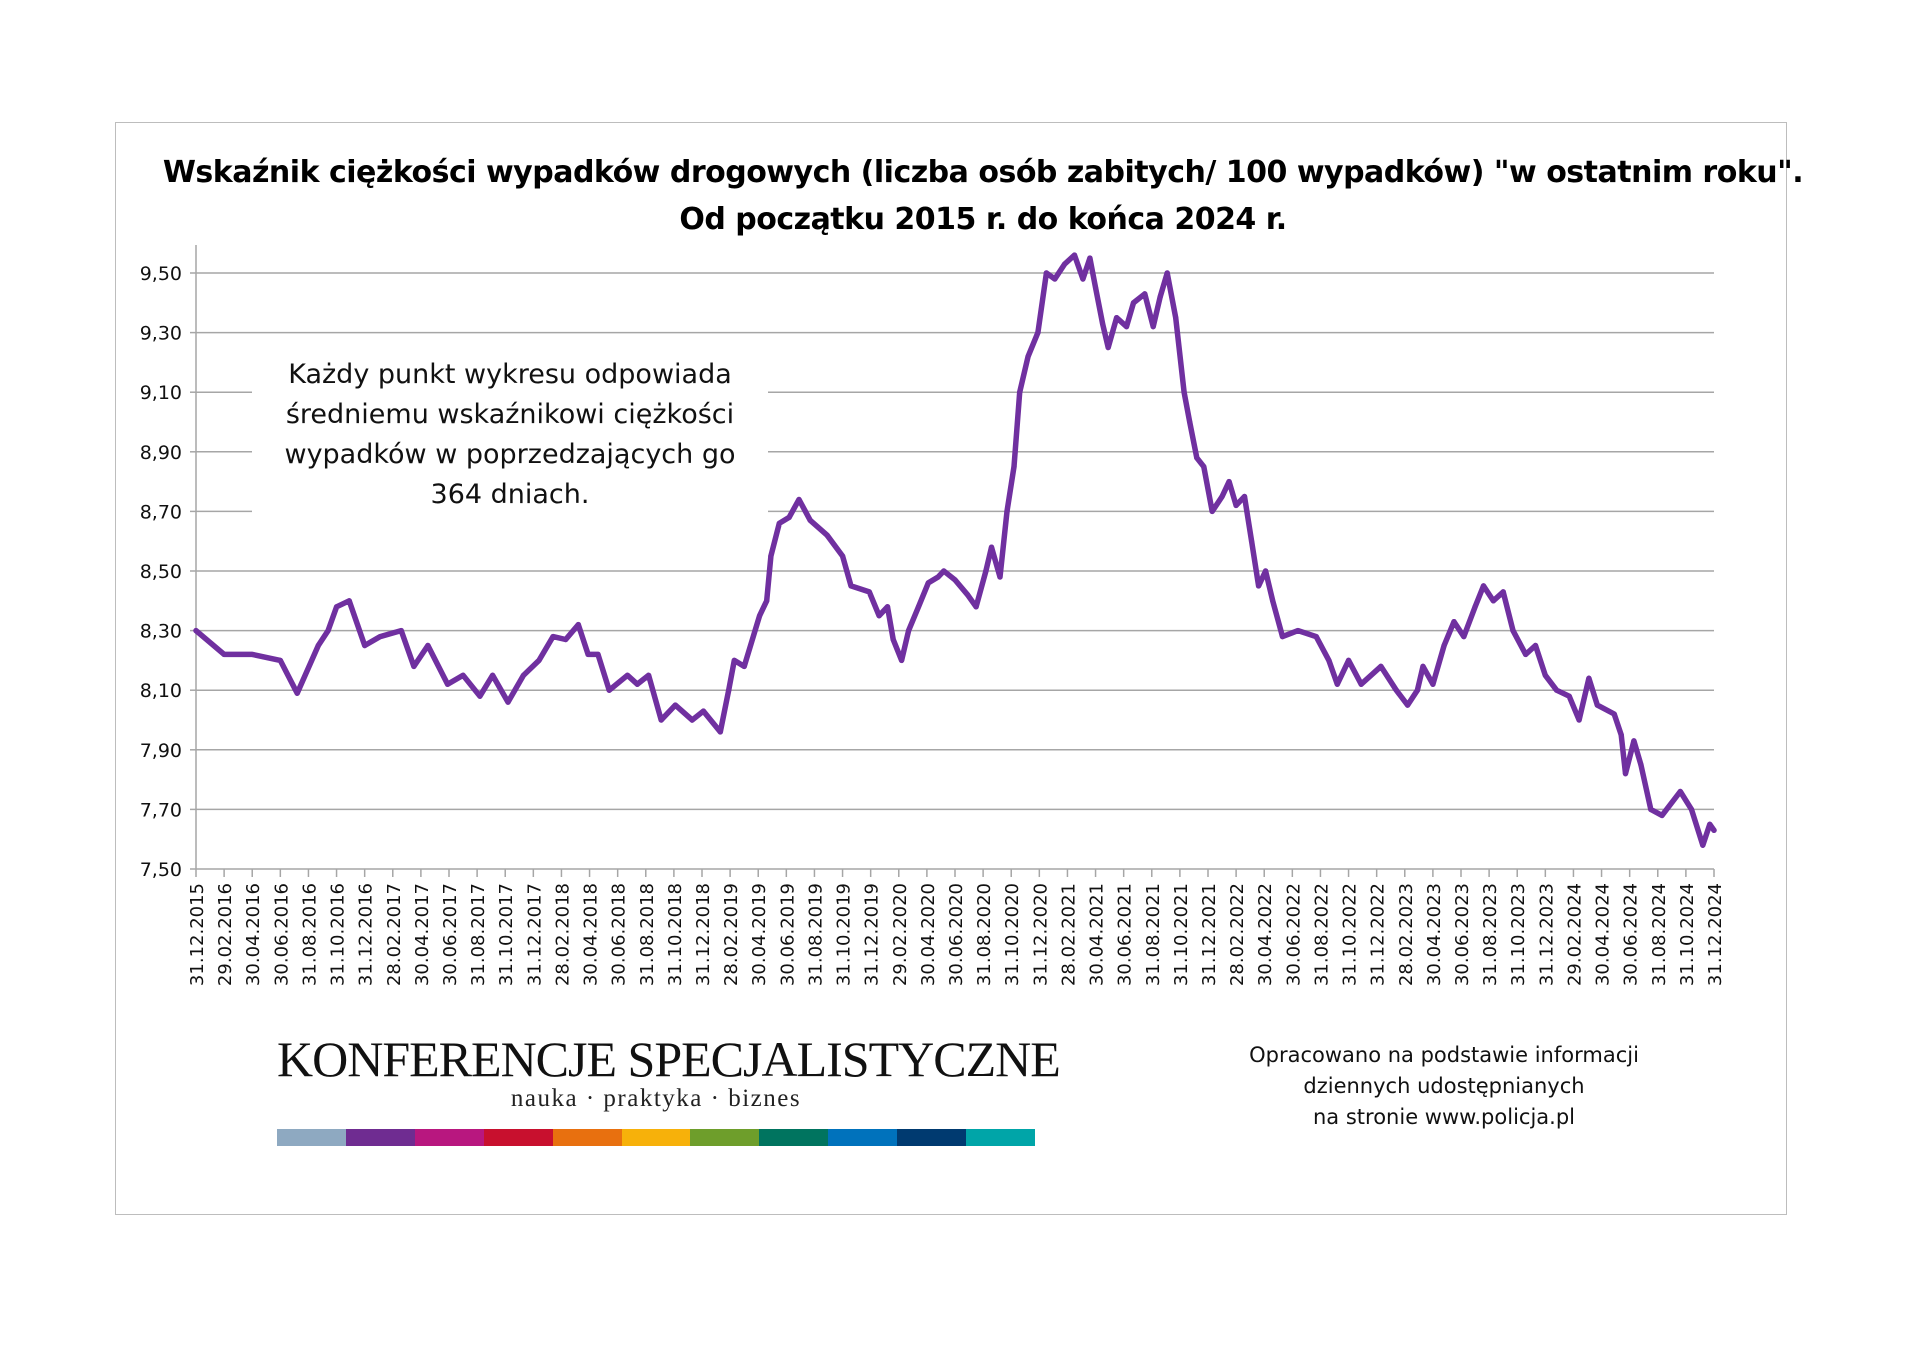 The width and height of the screenshot is (1920, 1358). Describe the element at coordinates (956, 934) in the screenshot. I see `x-tick-label: 30.06.2020` at that location.